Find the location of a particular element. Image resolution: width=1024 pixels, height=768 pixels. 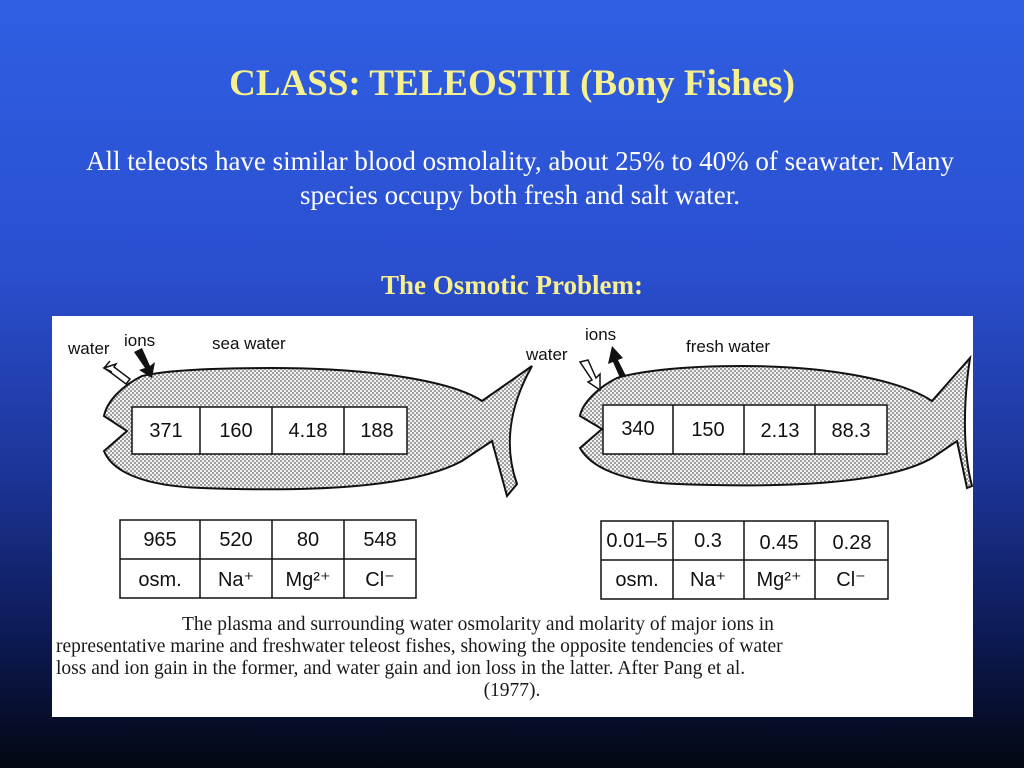

ion-gain-arrow-icon is located at coordinates (144, 363).